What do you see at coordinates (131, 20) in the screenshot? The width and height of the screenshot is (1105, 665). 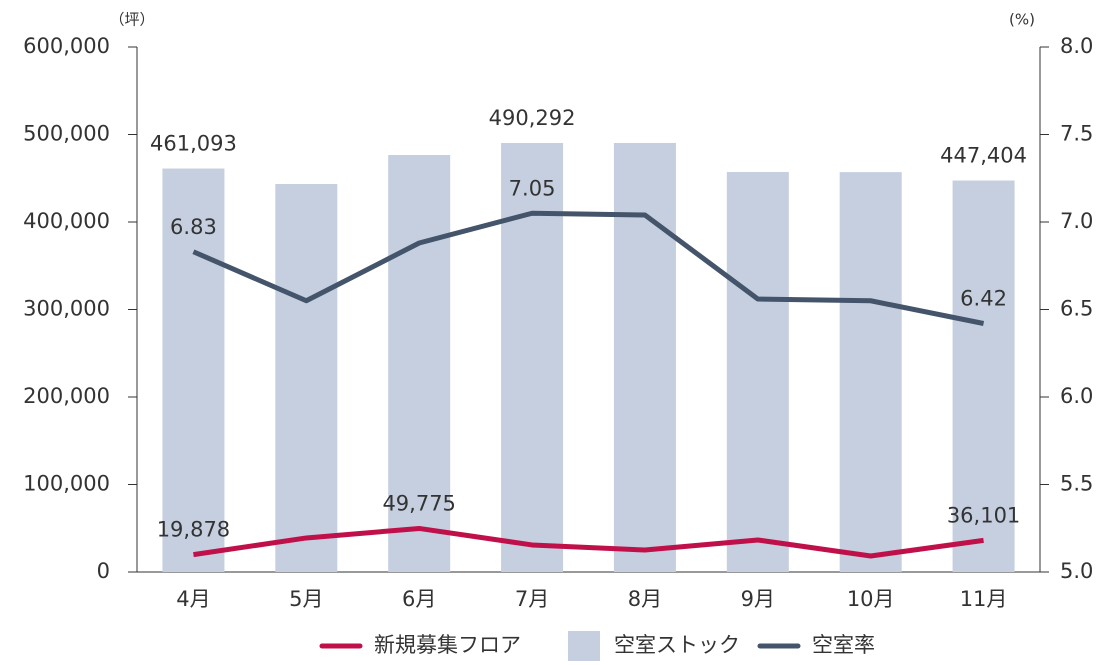 I see `y-axis-title: （坪）` at bounding box center [131, 20].